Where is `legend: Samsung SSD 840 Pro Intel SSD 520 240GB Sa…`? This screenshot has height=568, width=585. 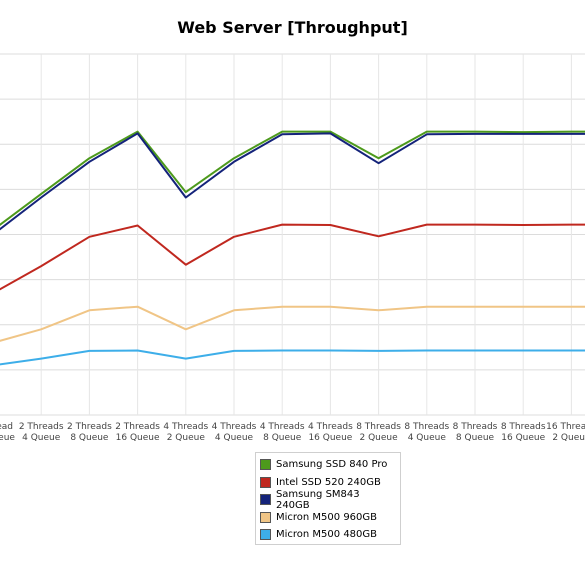
legend: Samsung SSD 840 Pro Intel SSD 520 240GB Sa… is located at coordinates (328, 498).